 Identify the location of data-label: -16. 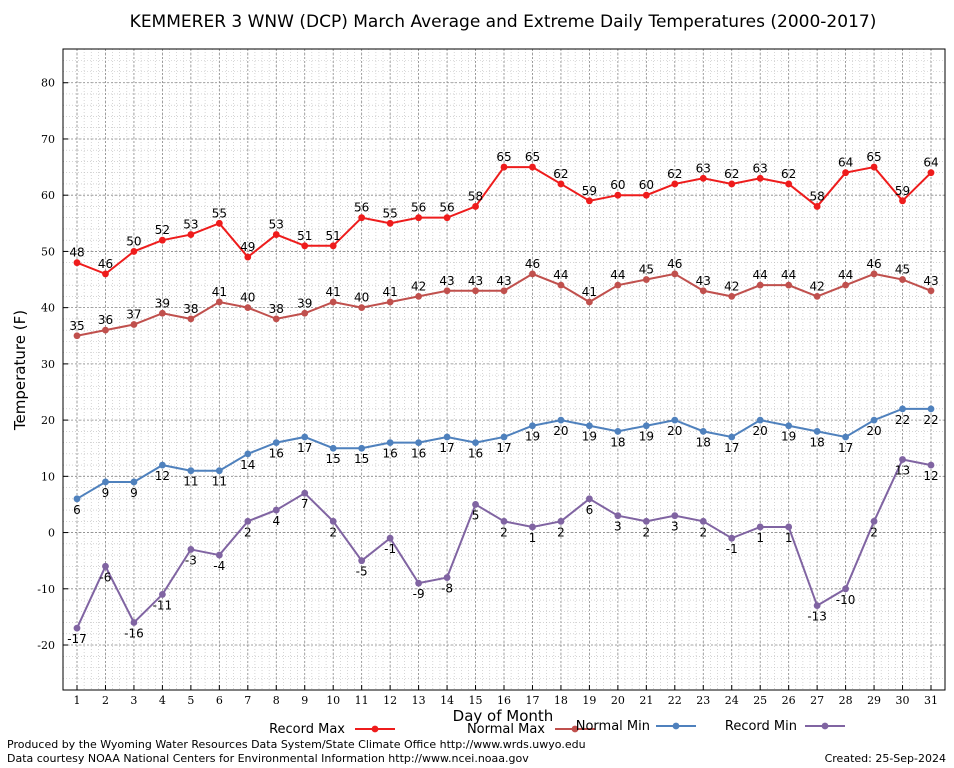
(134, 634).